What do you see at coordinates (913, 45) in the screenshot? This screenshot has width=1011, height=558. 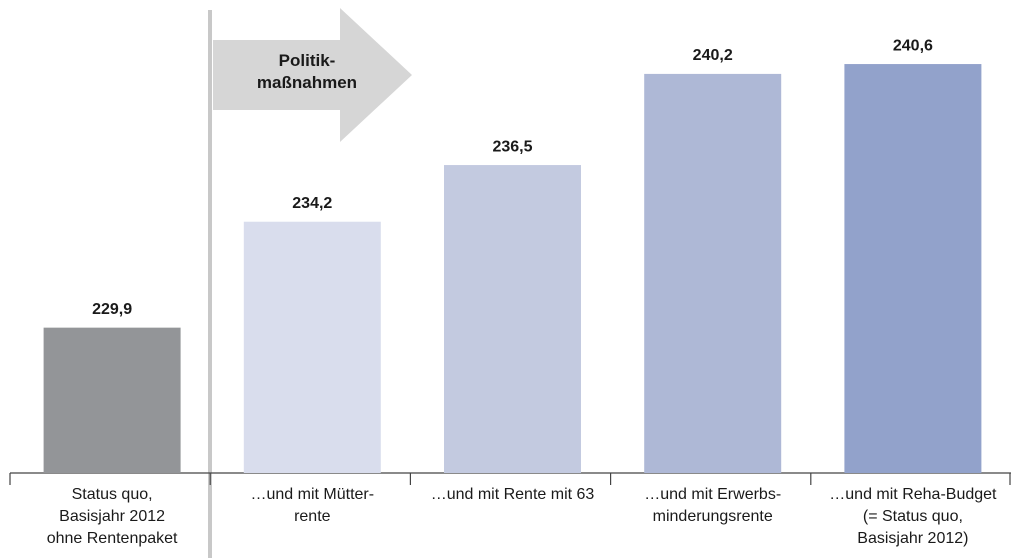 I see `value-label: 240,6` at bounding box center [913, 45].